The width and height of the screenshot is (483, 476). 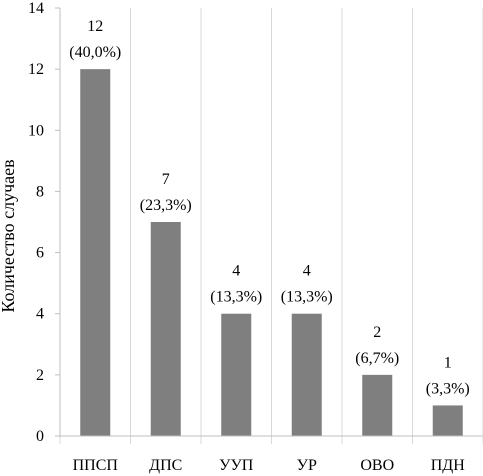 I want to click on data-label-percent: (23,3%), so click(x=166, y=205).